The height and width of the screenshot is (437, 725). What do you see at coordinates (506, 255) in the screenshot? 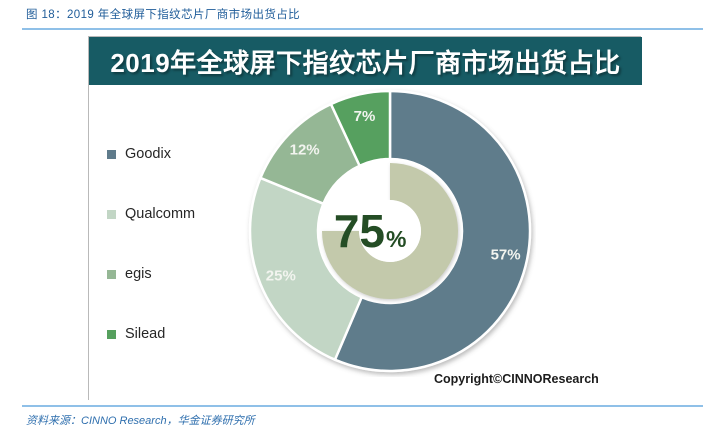
I see `pie-slice-label-goodix: 57%` at bounding box center [506, 255].